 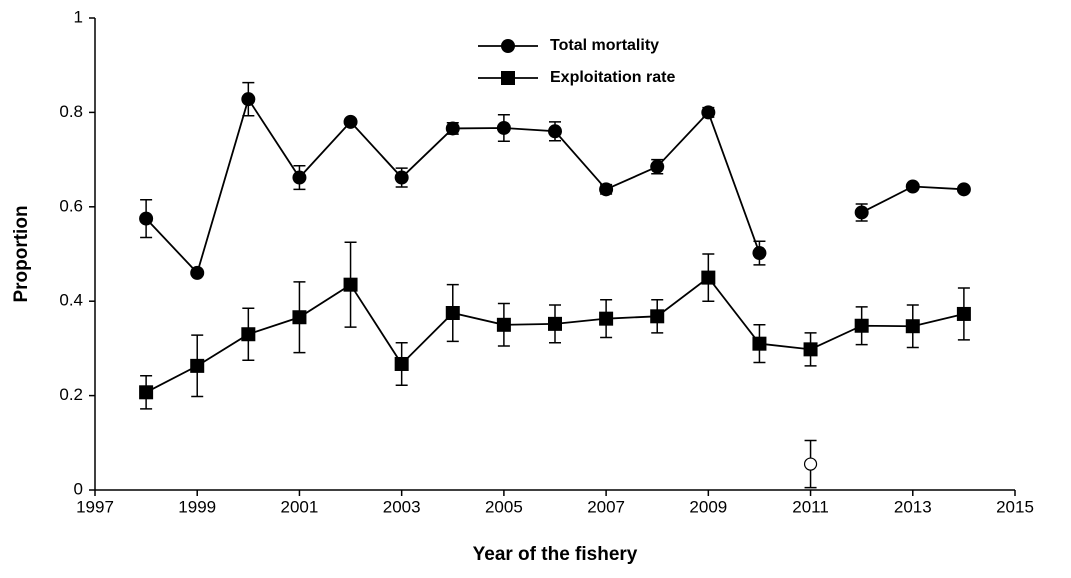 I want to click on x-tick-label: 2001, so click(x=300, y=506).